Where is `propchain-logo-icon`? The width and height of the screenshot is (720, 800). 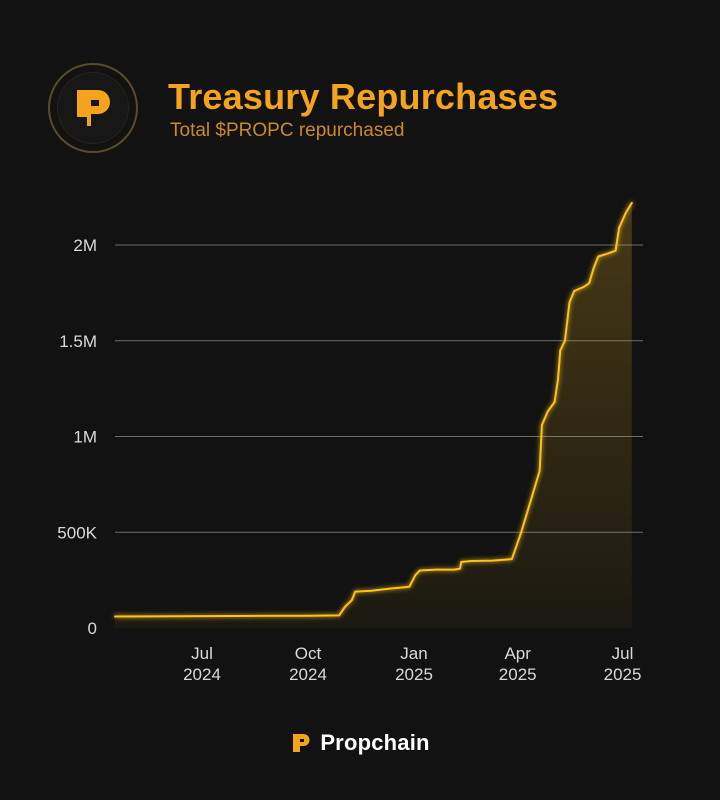
propchain-logo-icon is located at coordinates (93, 108).